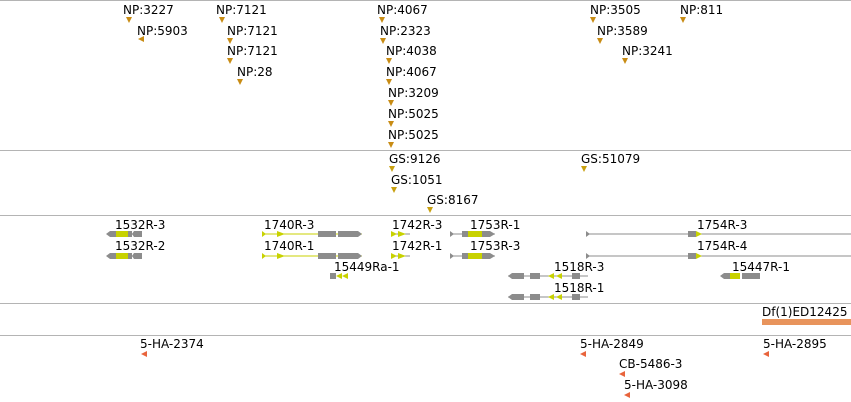 This screenshot has height=402, width=851. What do you see at coordinates (806, 322) in the screenshot?
I see `deficiency-bar` at bounding box center [806, 322].